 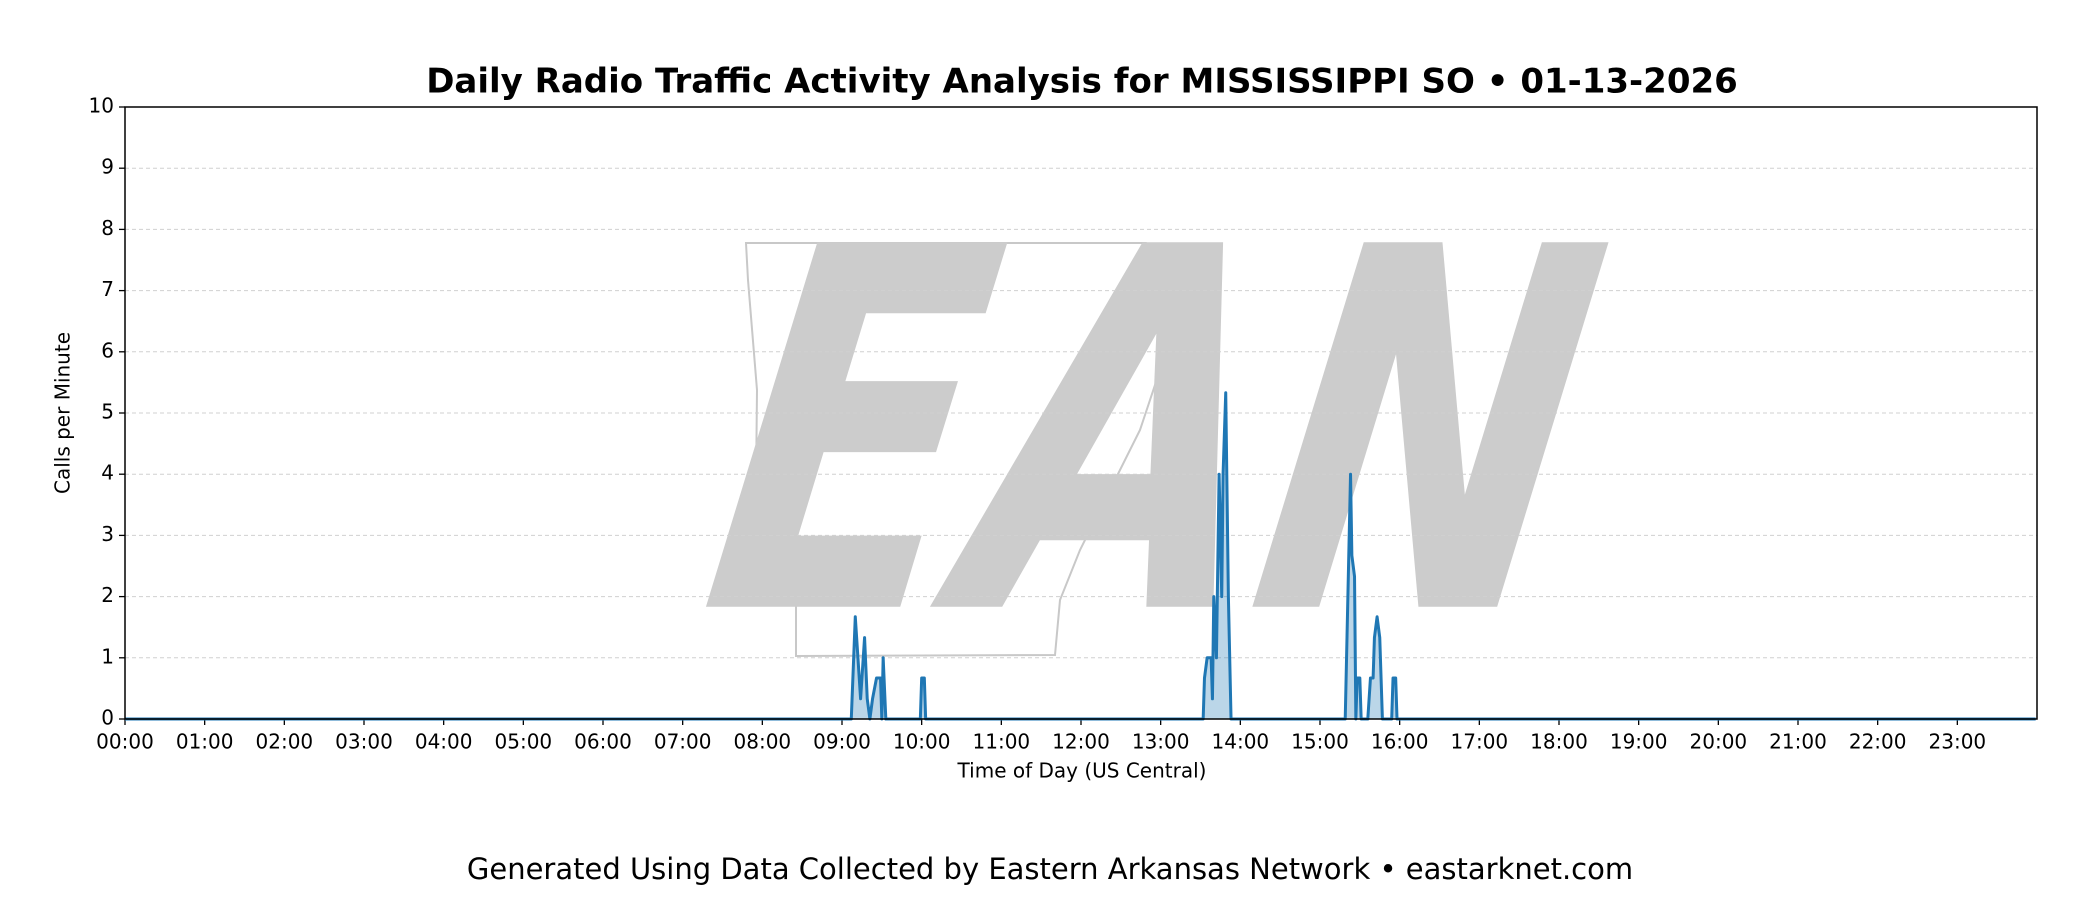 What do you see at coordinates (107, 595) in the screenshot?
I see `y-tick-label: 2` at bounding box center [107, 595].